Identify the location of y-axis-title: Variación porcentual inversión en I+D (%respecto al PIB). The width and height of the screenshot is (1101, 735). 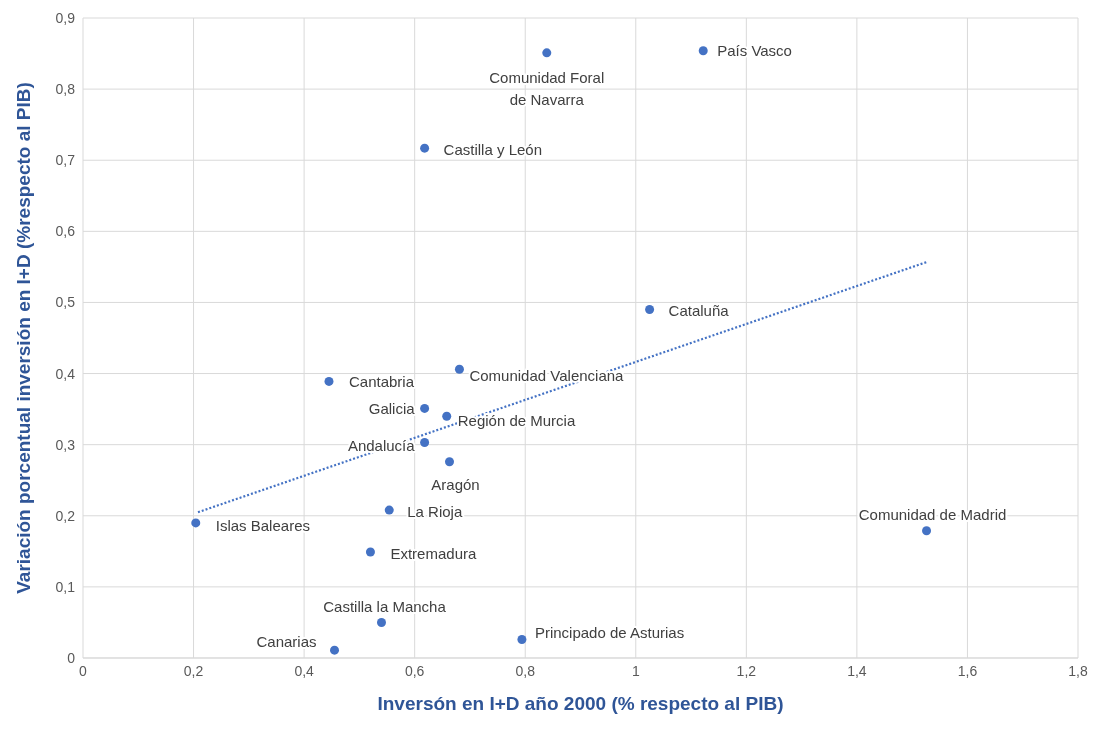
(23, 338).